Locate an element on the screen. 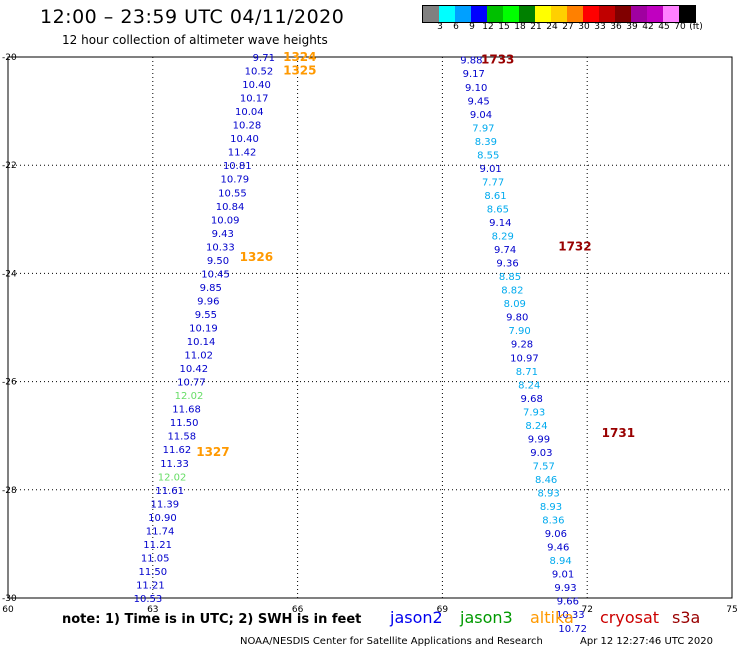  swh-value: 9.96 is located at coordinates (208, 301).